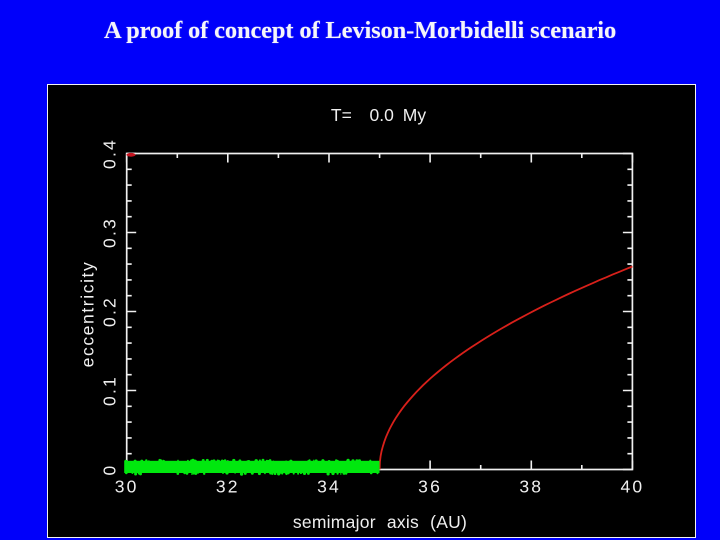  Describe the element at coordinates (380, 522) in the screenshot. I see `svg-text: semimajor axis (AU)` at that location.